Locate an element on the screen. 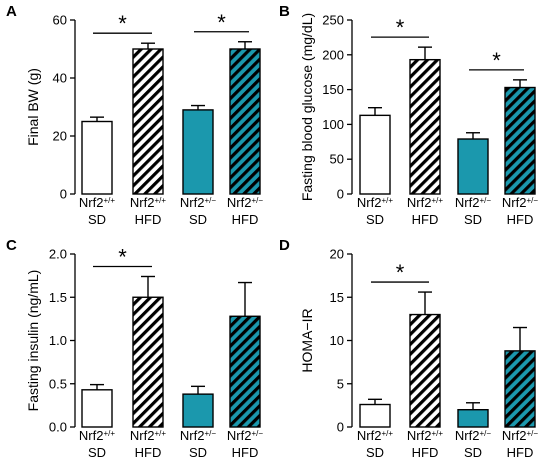 This screenshot has width=550, height=469. y-axis-title: Final BW (g) is located at coordinates (33, 107).